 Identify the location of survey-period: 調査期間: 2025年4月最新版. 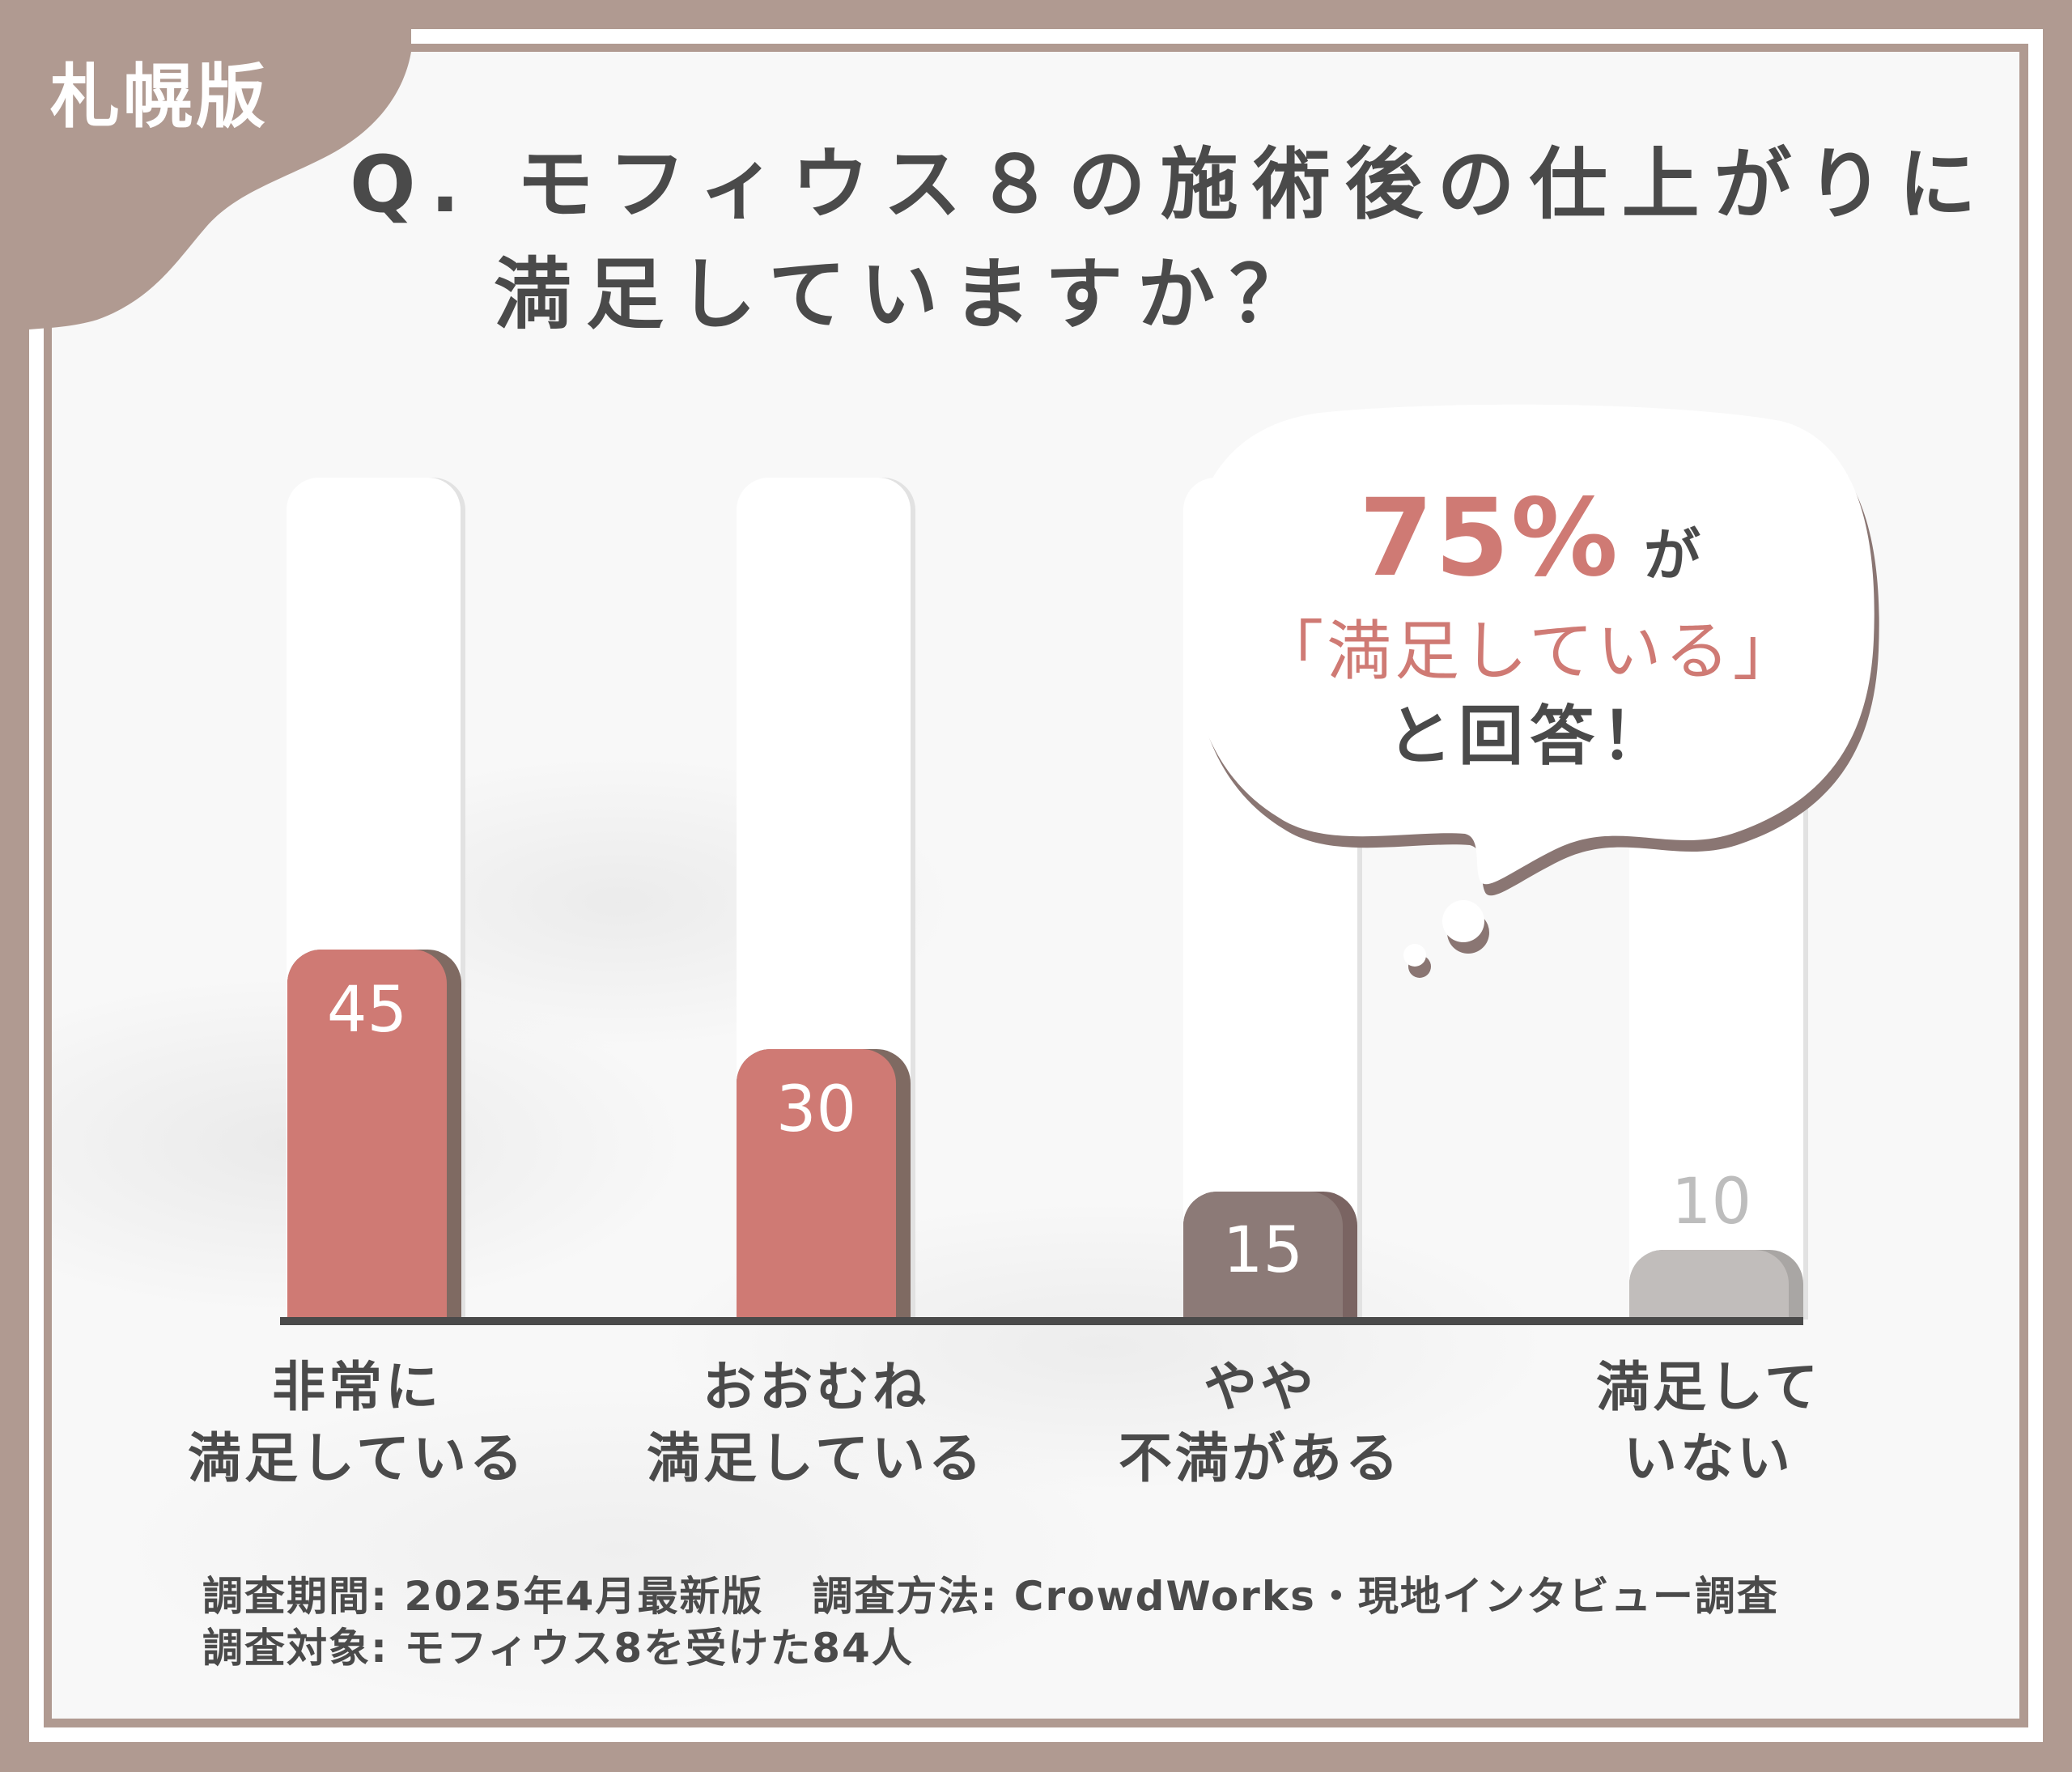
(483, 1597).